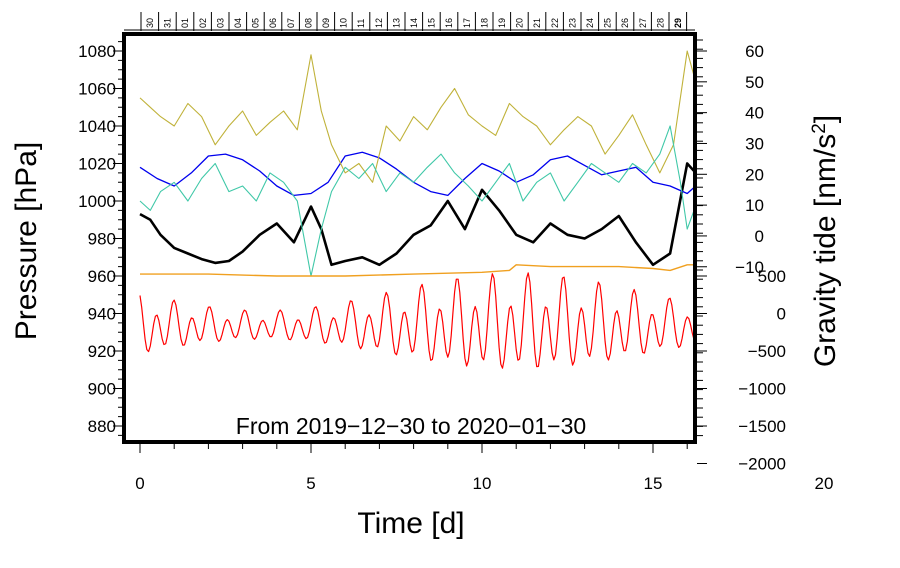 This screenshot has height=568, width=900. I want to click on series-olive, so click(416, 116).